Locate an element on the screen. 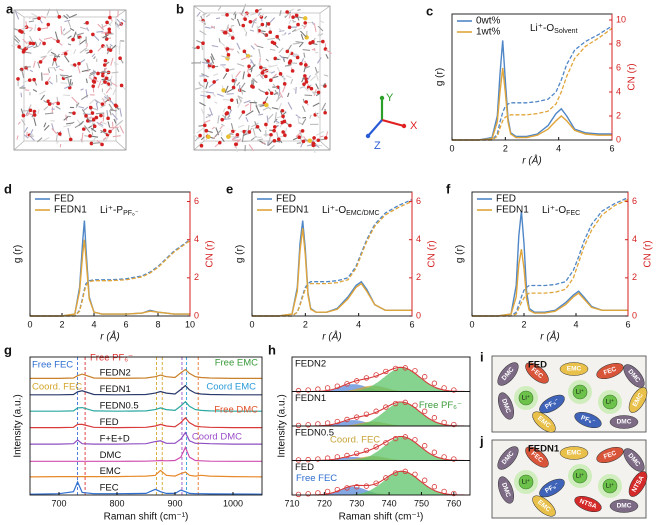  annotation-sub: Solvent is located at coordinates (565, 31).